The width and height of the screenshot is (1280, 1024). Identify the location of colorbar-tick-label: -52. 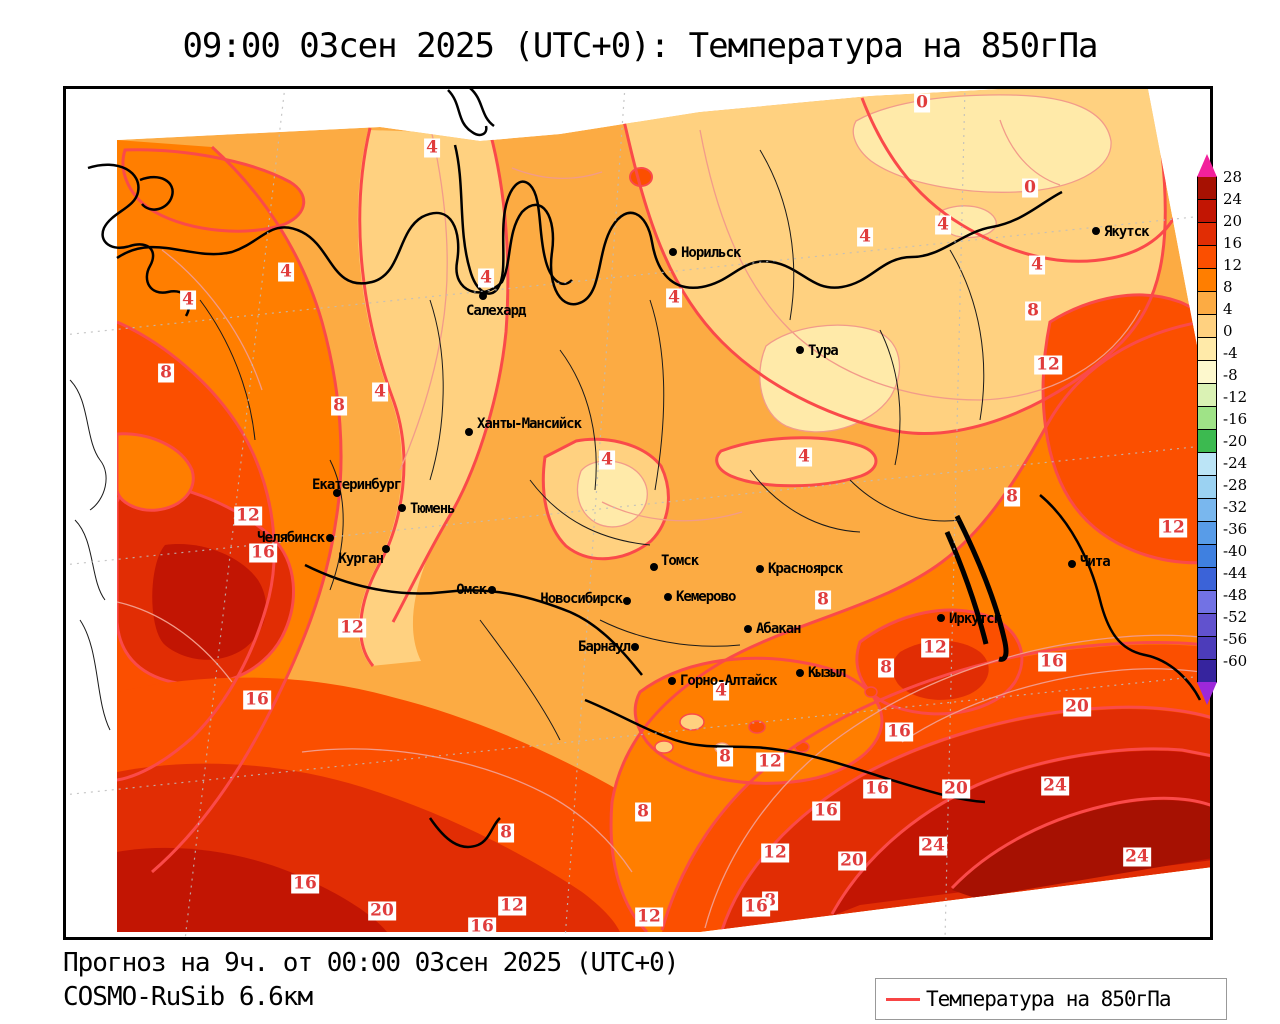
(1235, 617).